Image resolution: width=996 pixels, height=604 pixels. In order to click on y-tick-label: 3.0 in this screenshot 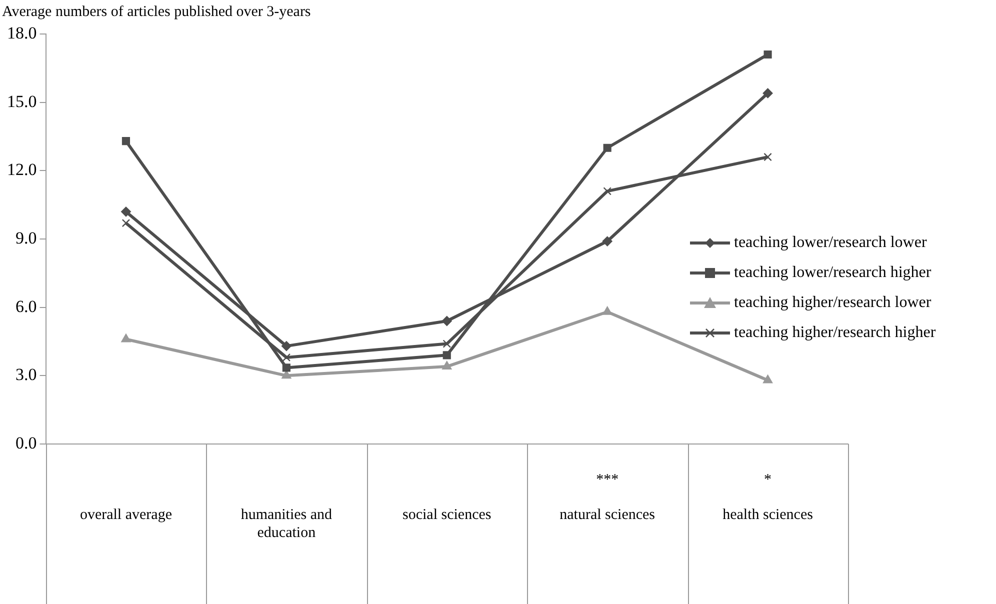, I will do `click(26, 374)`.